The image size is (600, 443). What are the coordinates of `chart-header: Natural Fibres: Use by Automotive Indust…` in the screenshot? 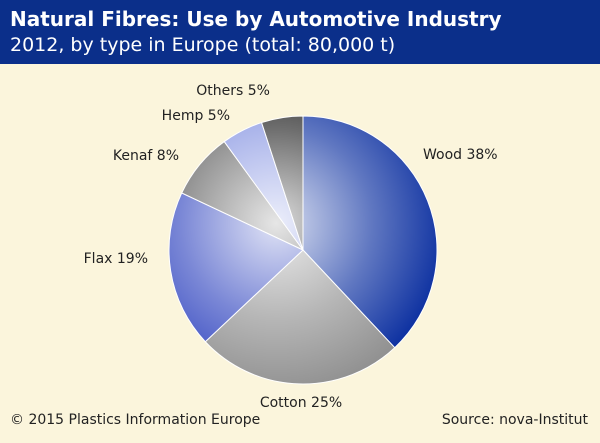 It's located at (300, 32).